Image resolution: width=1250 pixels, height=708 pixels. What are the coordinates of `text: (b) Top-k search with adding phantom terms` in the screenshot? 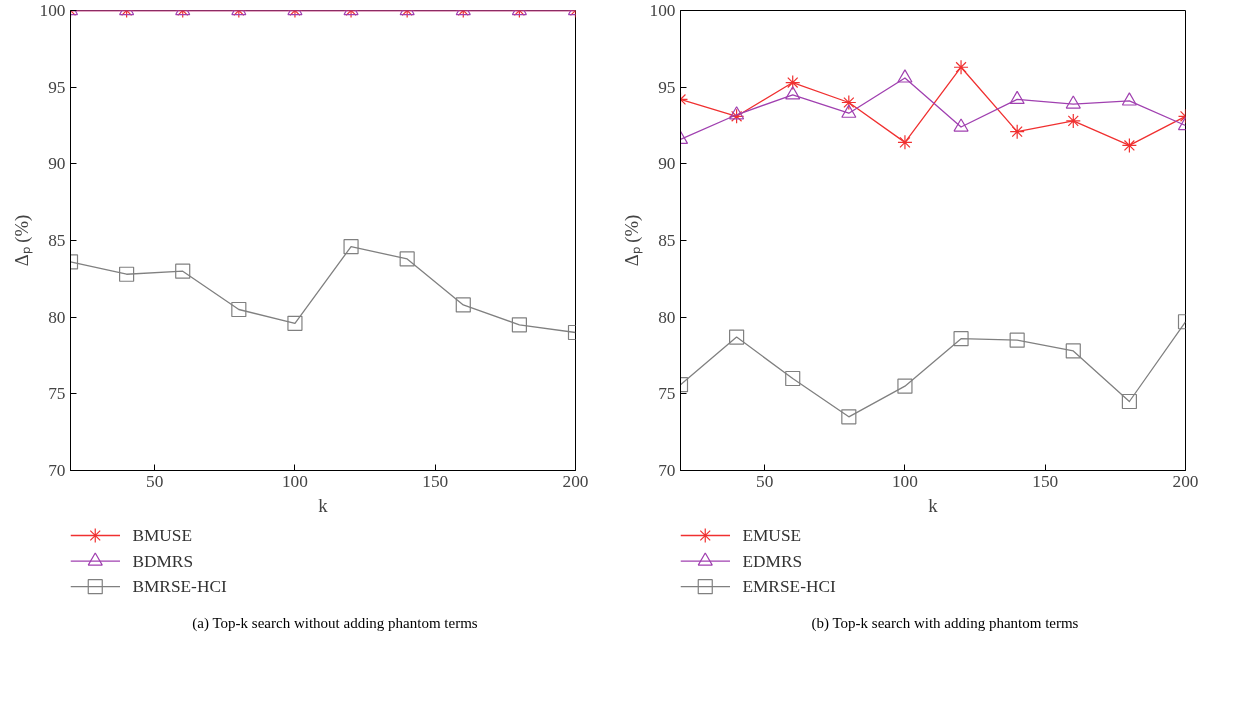 It's located at (945, 623).